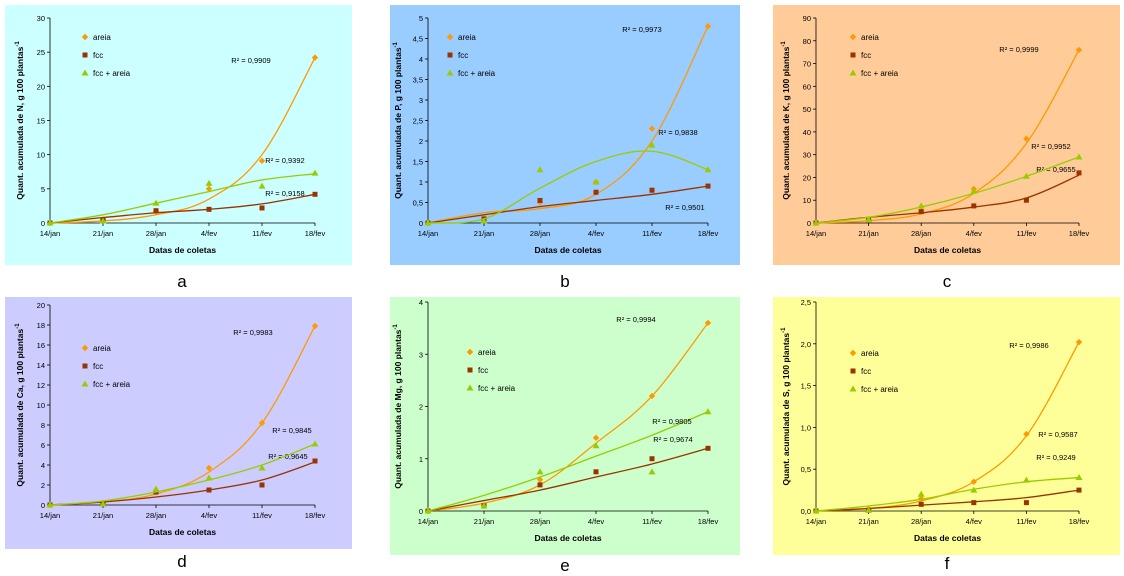 Image resolution: width=1124 pixels, height=576 pixels. I want to click on legend-label-b-0: areia, so click(467, 37).